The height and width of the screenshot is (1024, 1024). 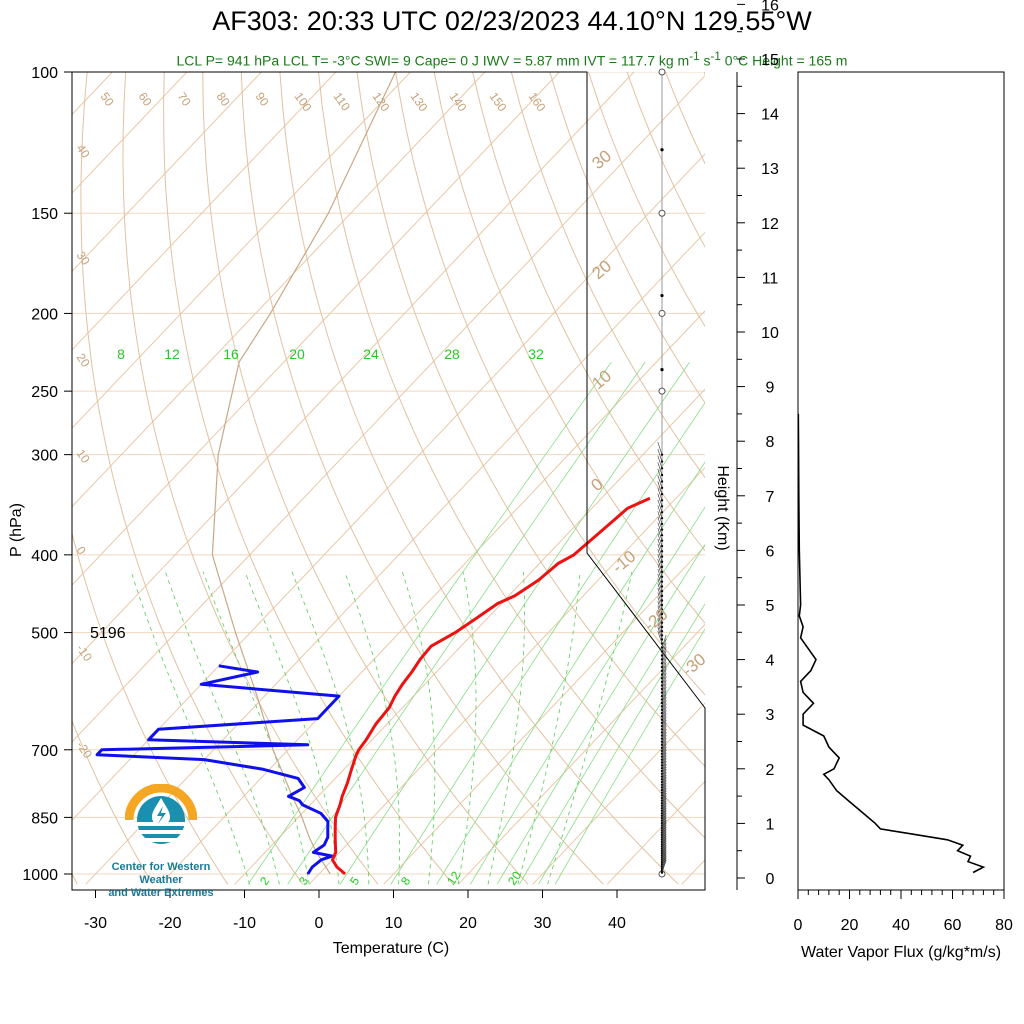 I want to click on height-tick-label: 13, so click(x=770, y=169).